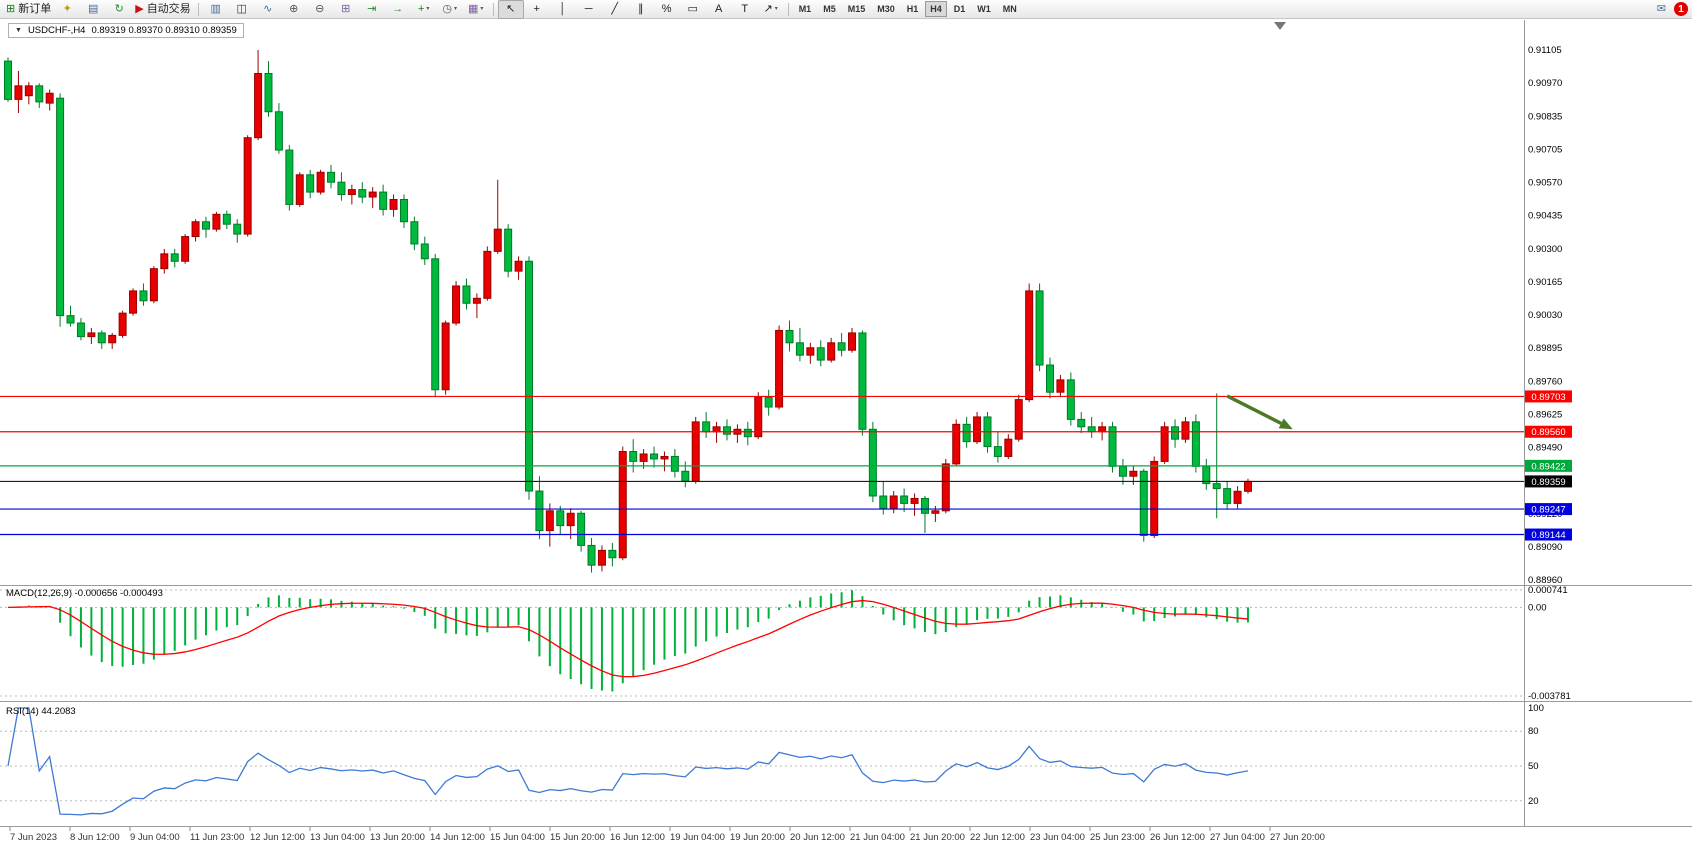  I want to click on refresh-button: ↻, so click(119, 9).